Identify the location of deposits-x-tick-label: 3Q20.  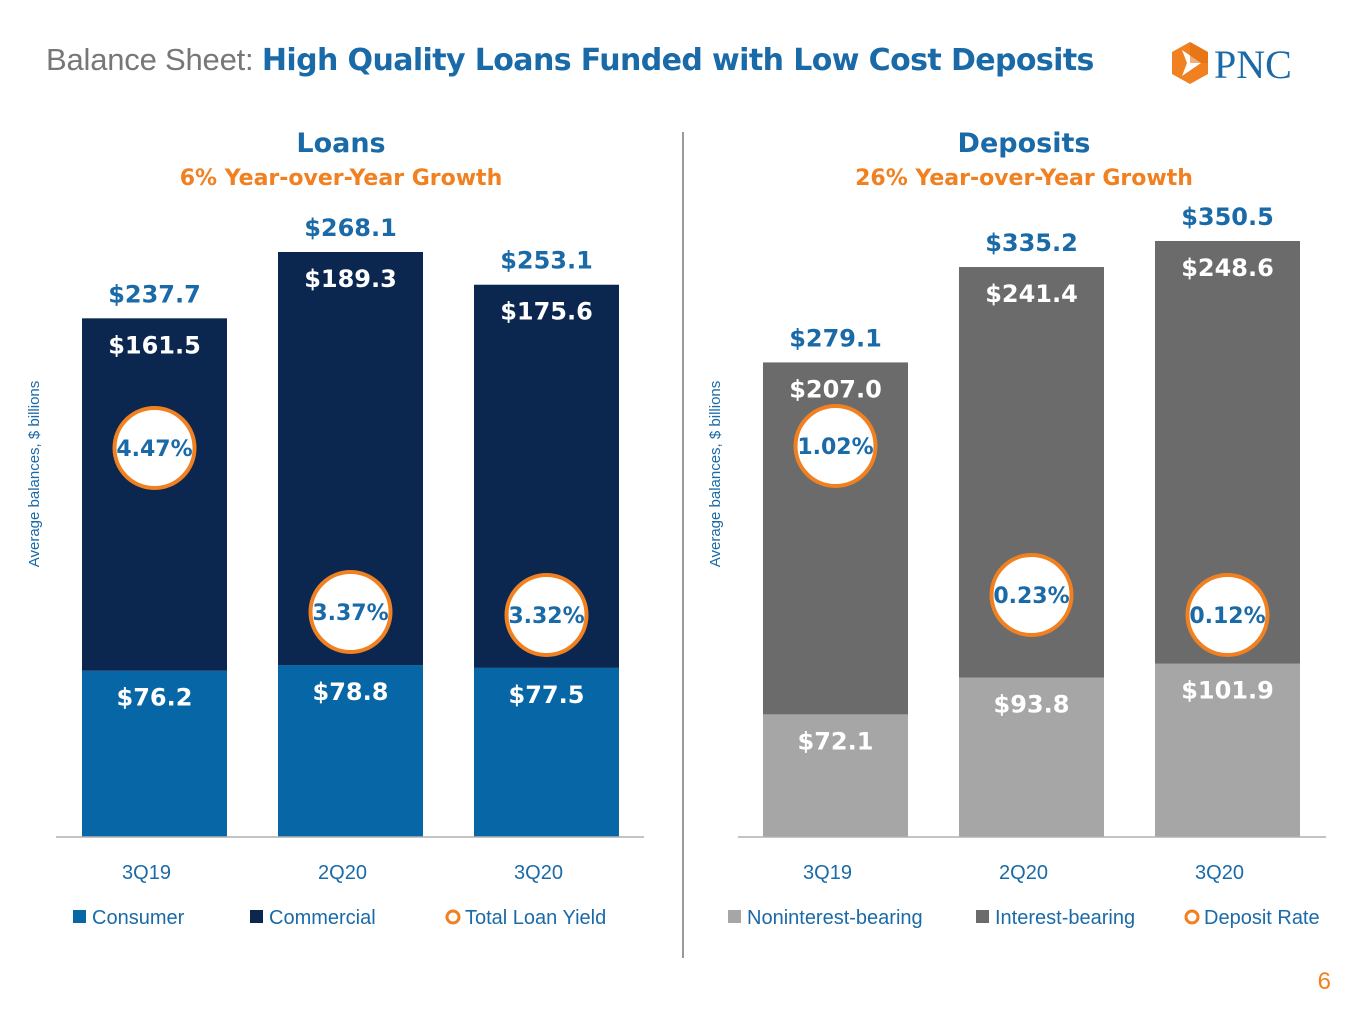
(1219, 873).